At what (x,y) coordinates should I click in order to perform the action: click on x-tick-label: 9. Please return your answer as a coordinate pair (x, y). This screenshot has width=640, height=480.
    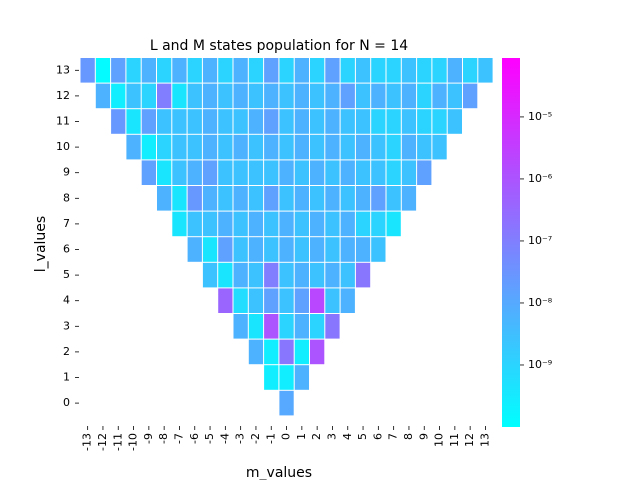
    Looking at the image, I should click on (423, 436).